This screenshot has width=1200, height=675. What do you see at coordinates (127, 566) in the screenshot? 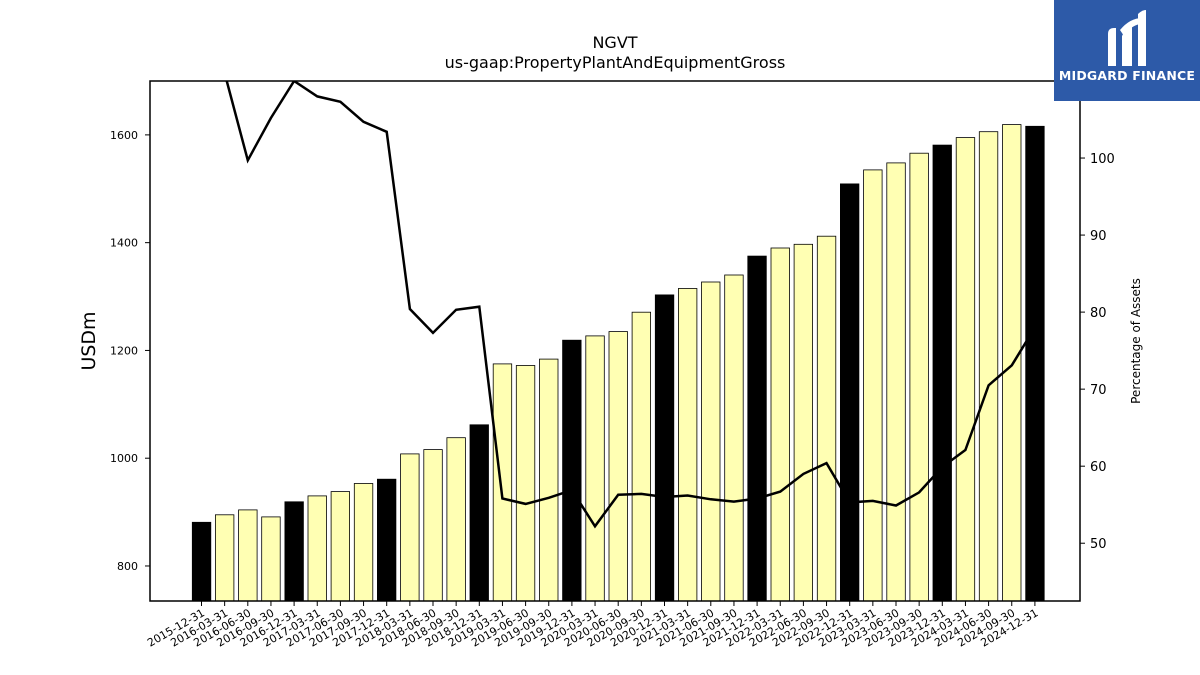
I see `left-tick-label: 800` at bounding box center [127, 566].